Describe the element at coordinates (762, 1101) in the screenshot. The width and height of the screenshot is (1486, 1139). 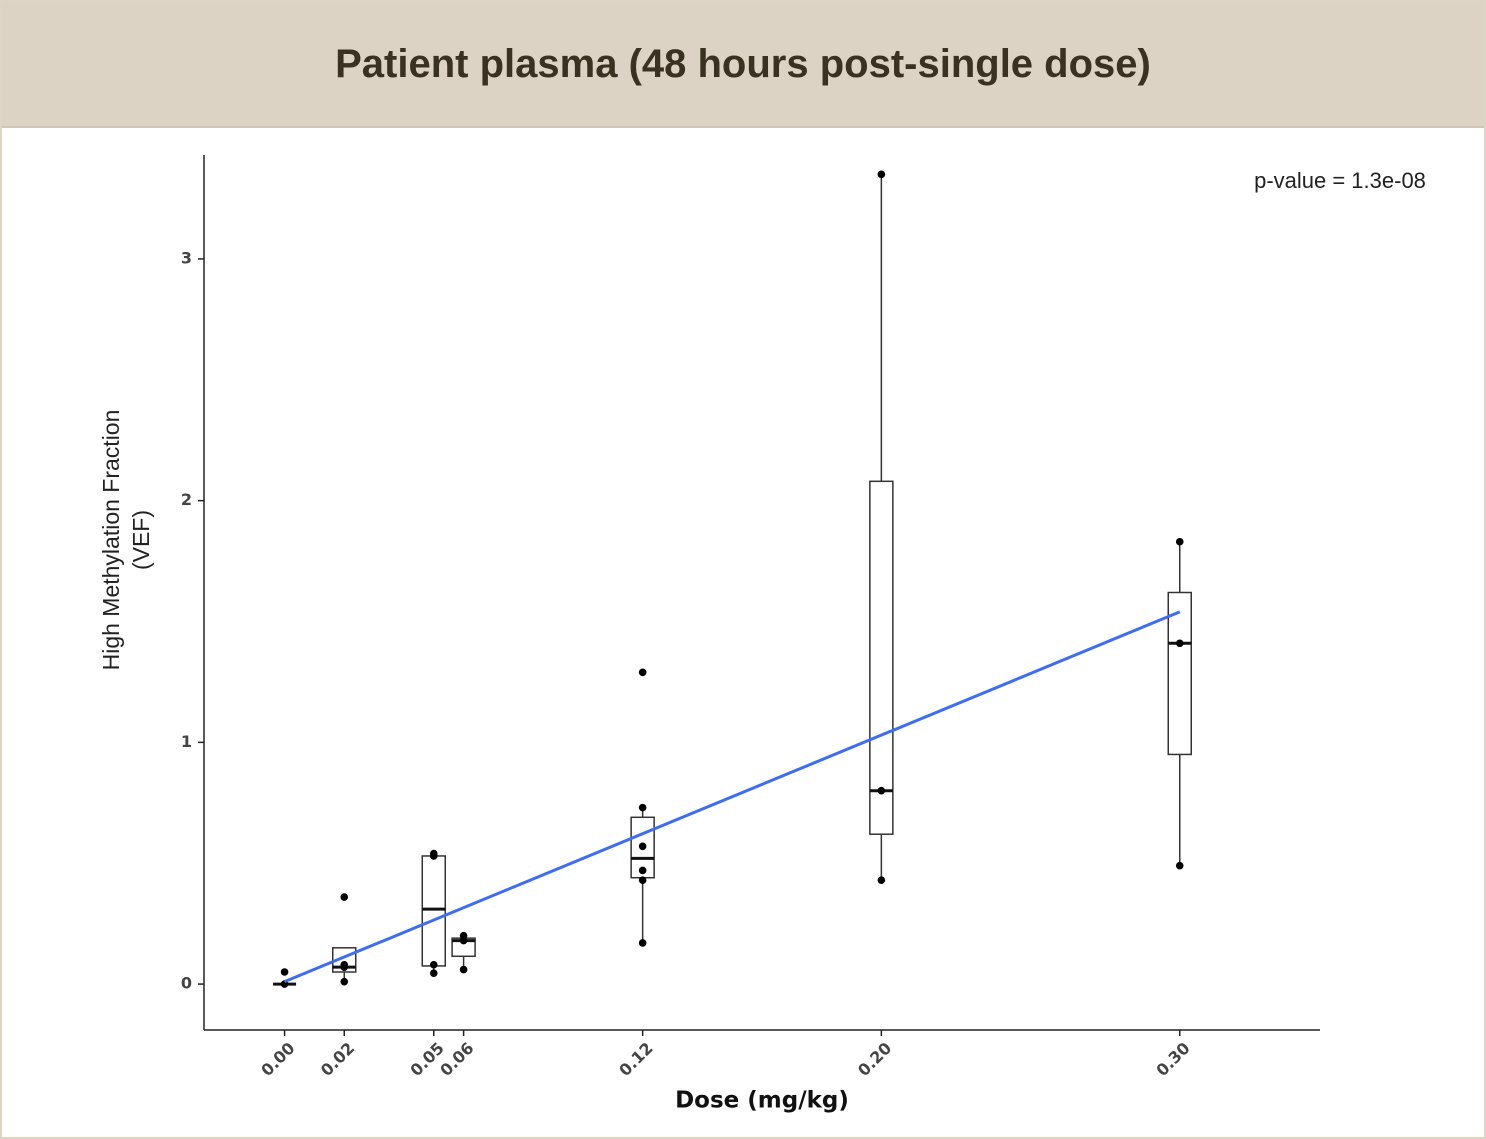
I see `x-axis-label: Dose (mg/kg)` at that location.